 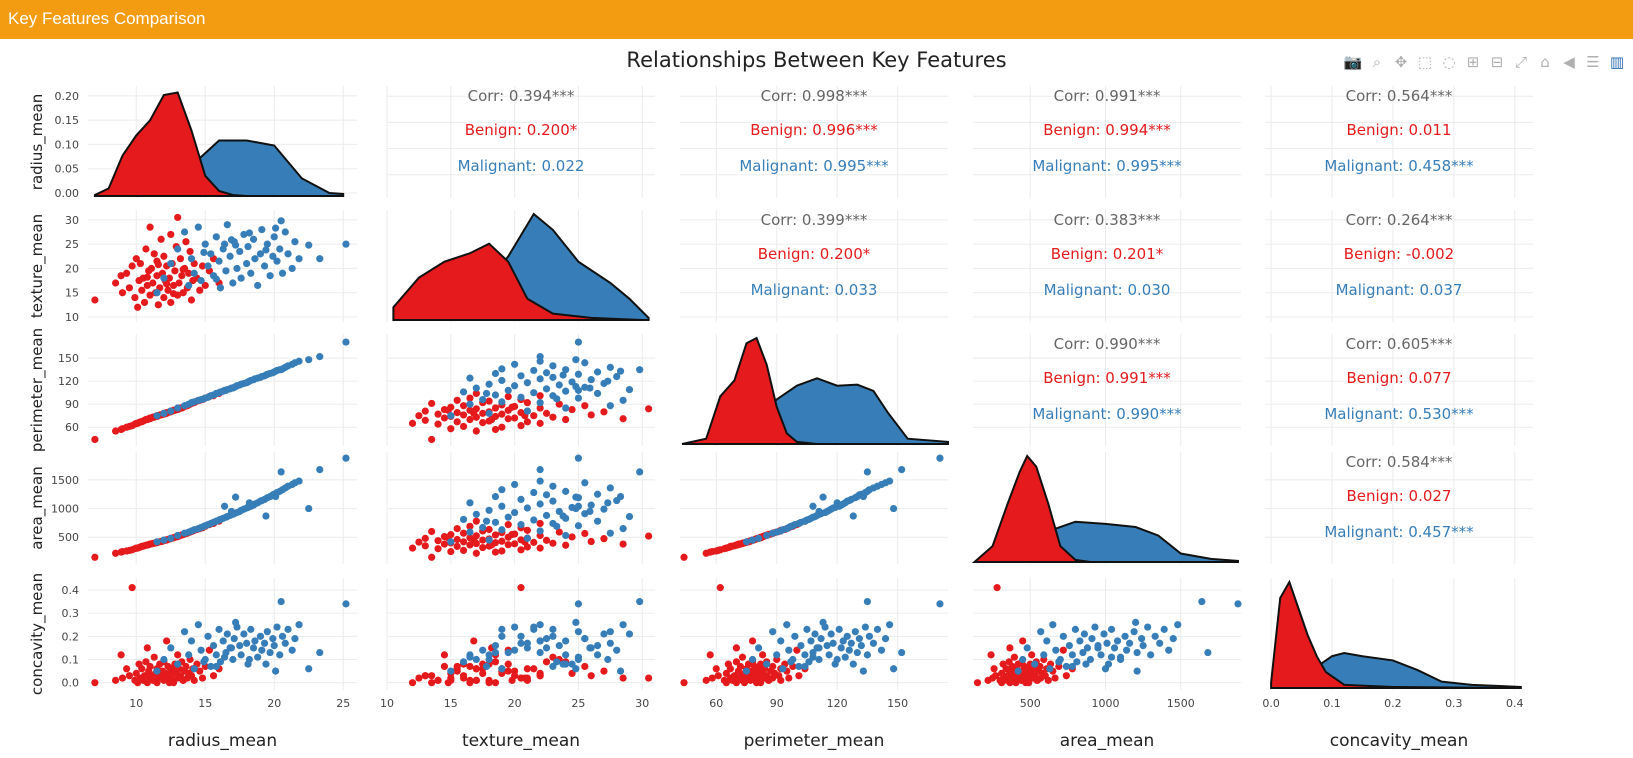 I want to click on lasso-select-icon: ◌, so click(x=1449, y=62).